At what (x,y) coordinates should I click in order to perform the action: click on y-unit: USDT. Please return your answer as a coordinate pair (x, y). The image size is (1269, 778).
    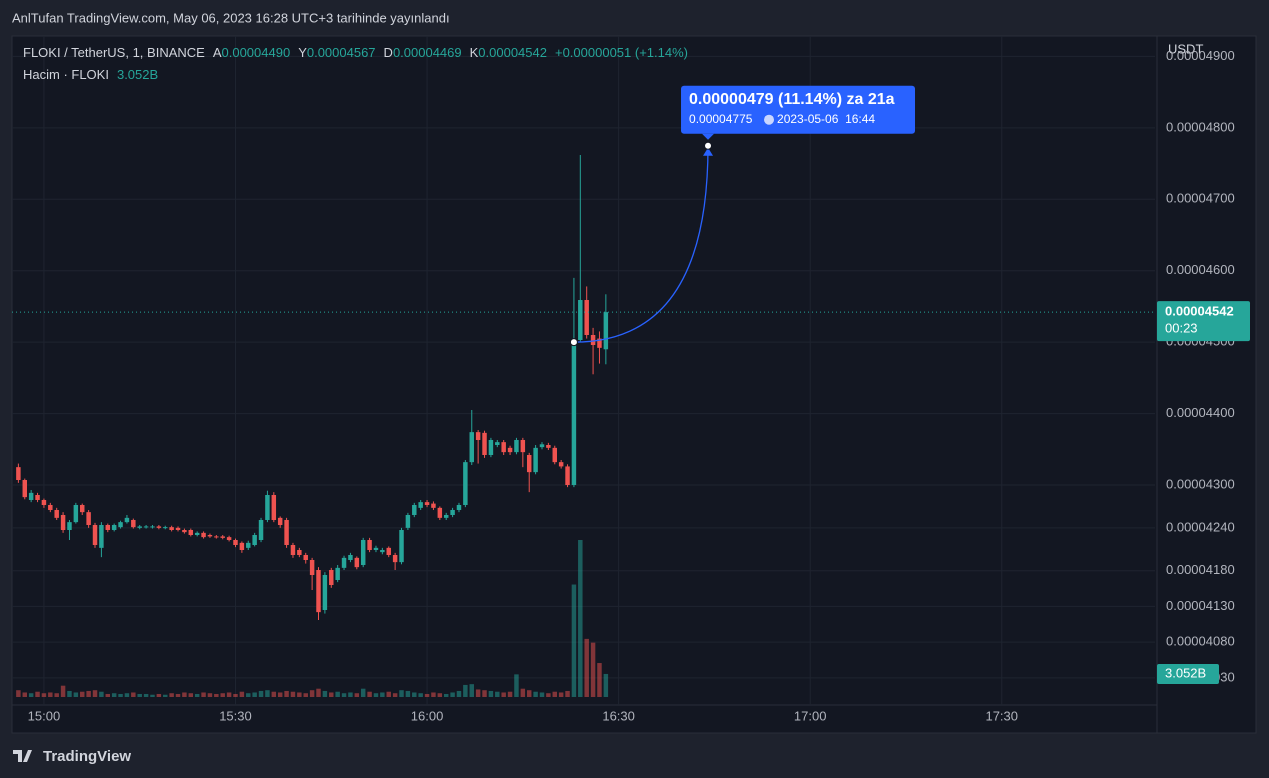
    Looking at the image, I should click on (1185, 48).